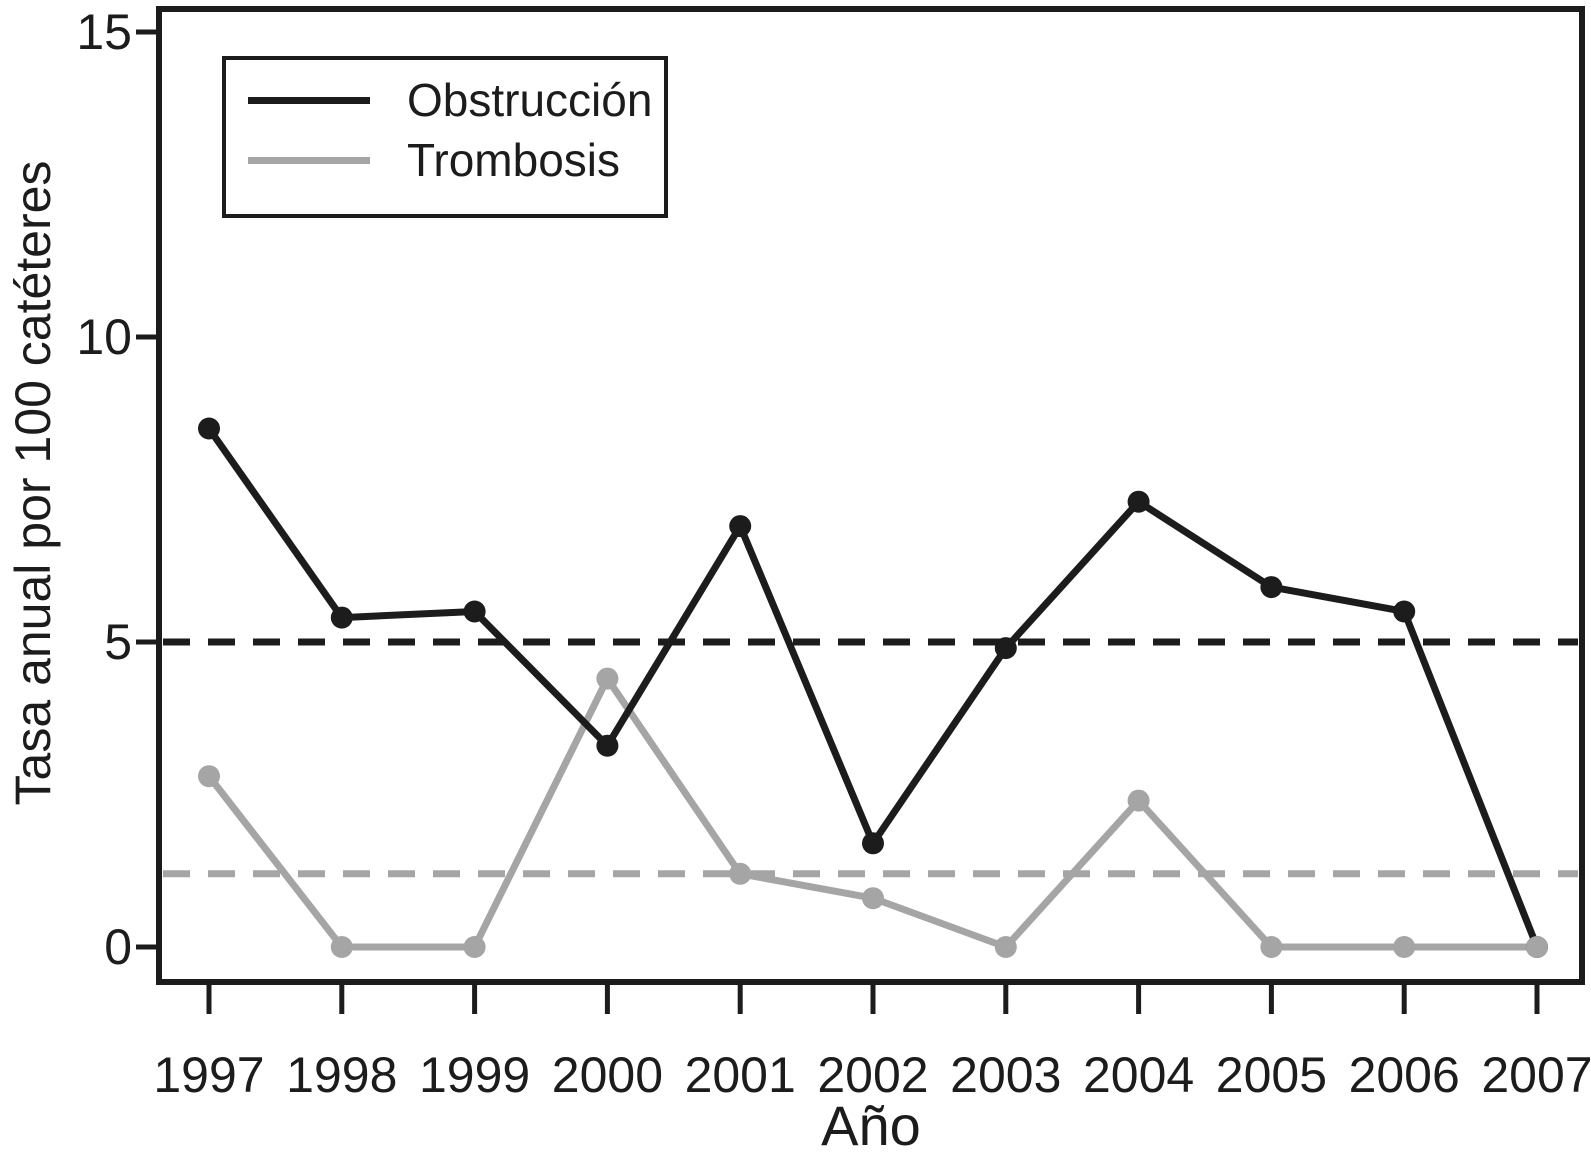 This screenshot has width=1591, height=1168. Describe the element at coordinates (474, 1075) in the screenshot. I see `x-tick-label: 1999` at that location.